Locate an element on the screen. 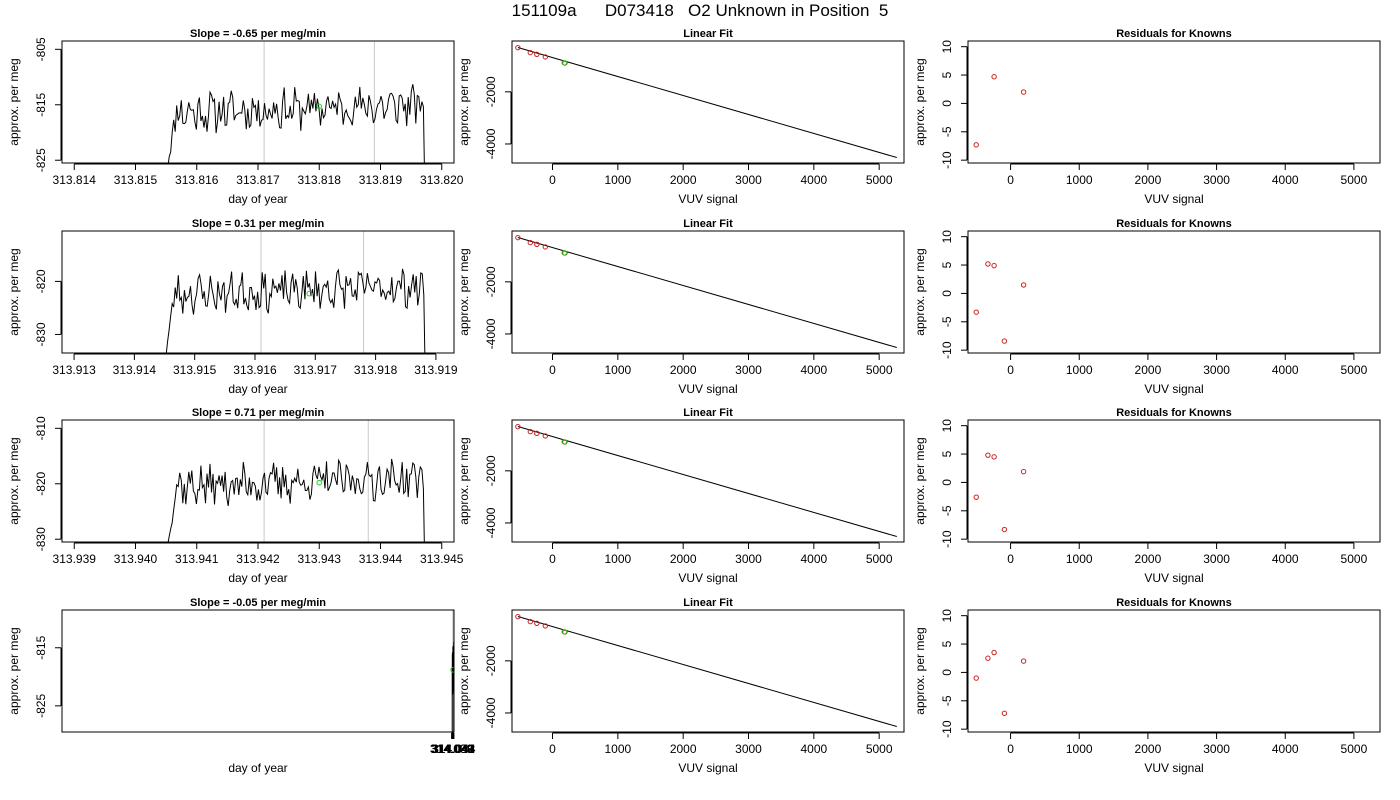 The height and width of the screenshot is (800, 1400). chart-title: Residuals for Knowns is located at coordinates (1174, 224).